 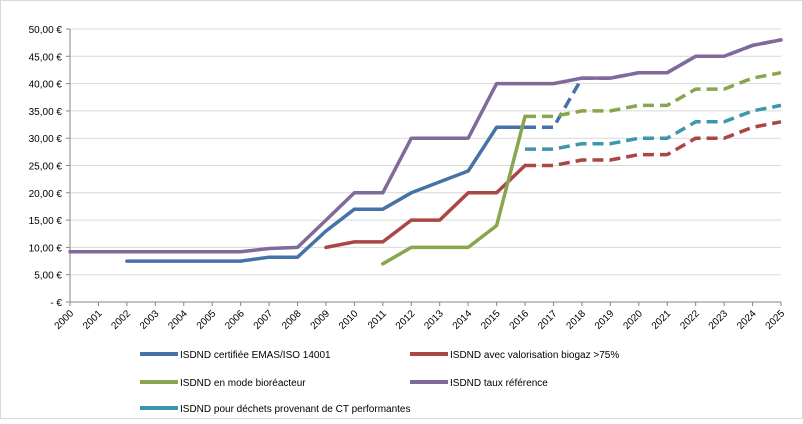 What do you see at coordinates (534, 355) in the screenshot?
I see `legend-label: ISDND avec valorisation biogaz >75%` at bounding box center [534, 355].